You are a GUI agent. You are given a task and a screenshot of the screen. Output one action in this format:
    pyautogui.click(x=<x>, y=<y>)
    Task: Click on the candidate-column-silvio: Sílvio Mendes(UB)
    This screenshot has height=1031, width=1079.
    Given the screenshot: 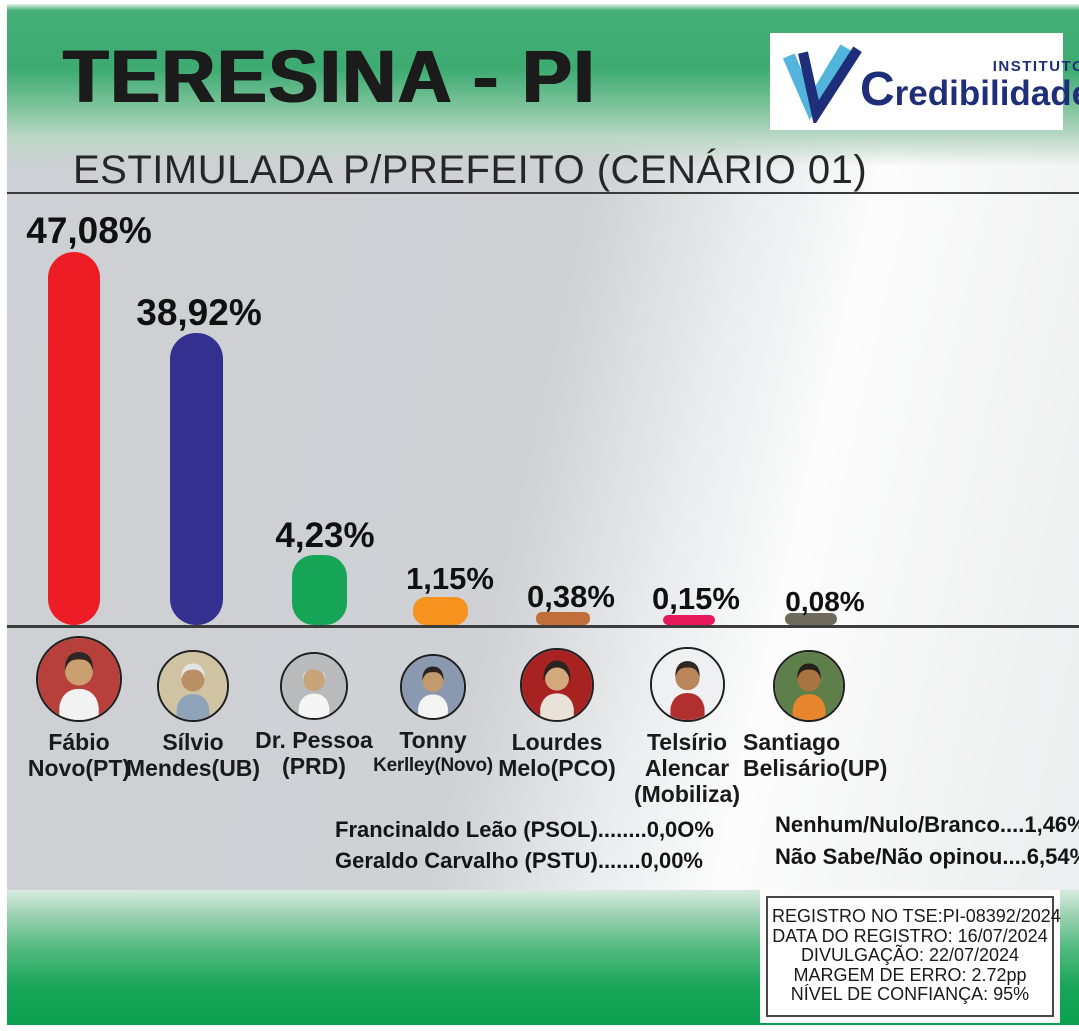 What is the action you would take?
    pyautogui.click(x=193, y=708)
    